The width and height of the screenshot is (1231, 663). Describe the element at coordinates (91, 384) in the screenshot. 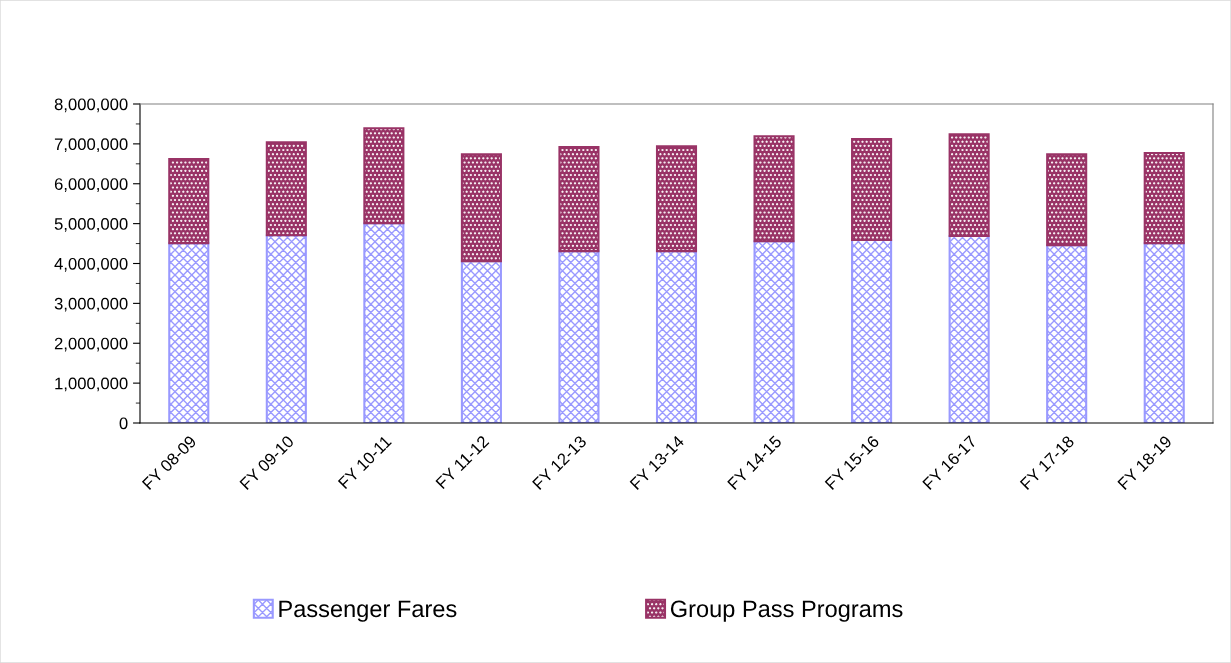

I see `y-tick-label: 1,000,000` at that location.